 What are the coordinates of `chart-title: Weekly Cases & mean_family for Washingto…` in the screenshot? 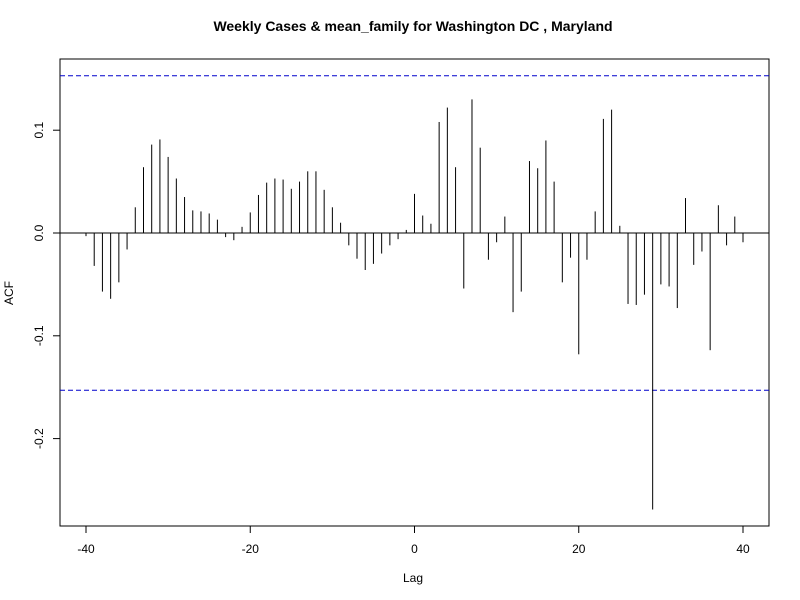 It's located at (412, 26).